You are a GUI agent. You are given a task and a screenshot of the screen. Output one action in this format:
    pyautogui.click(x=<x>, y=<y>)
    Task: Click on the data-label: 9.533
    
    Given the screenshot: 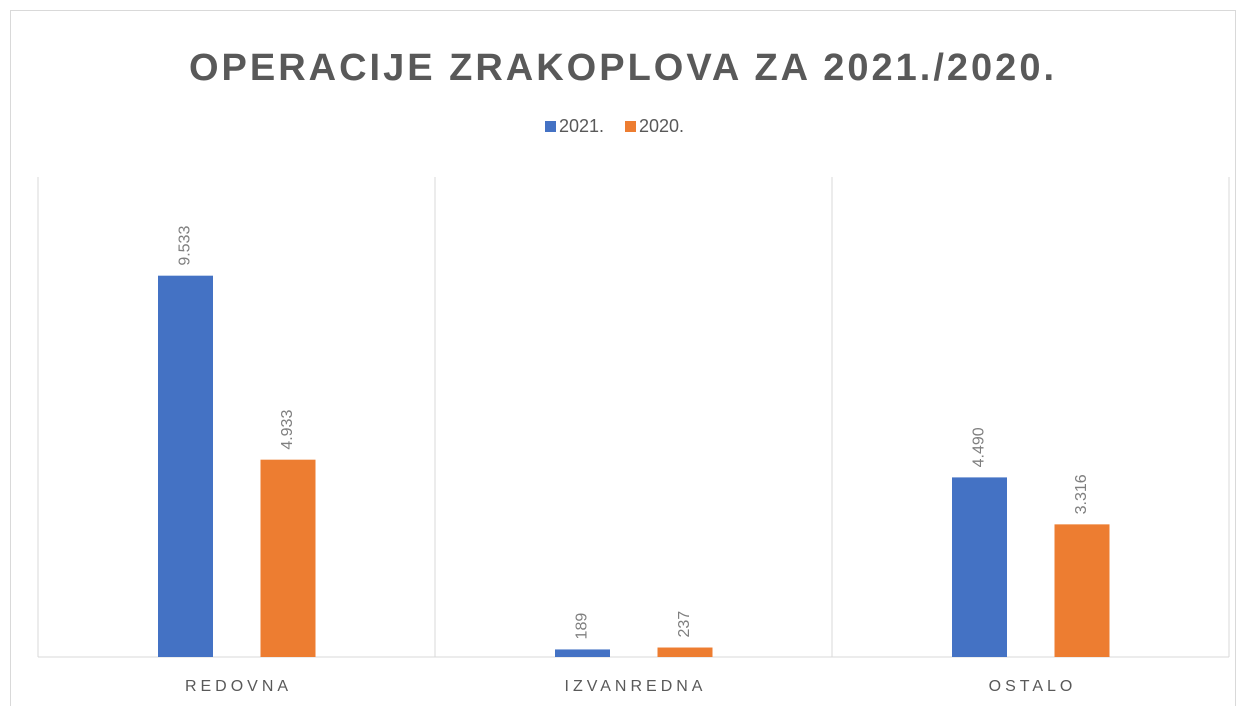 What is the action you would take?
    pyautogui.click(x=185, y=246)
    